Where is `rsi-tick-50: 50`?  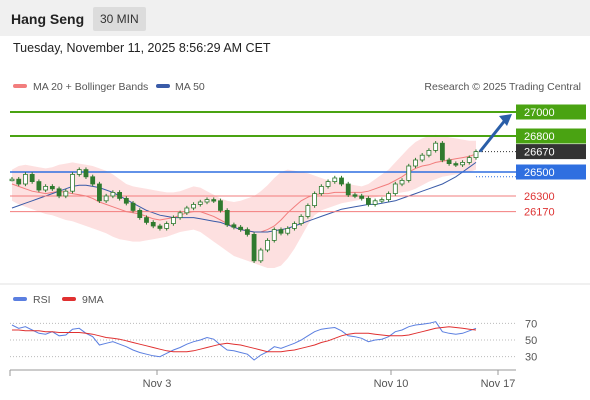 rsi-tick-50: 50 is located at coordinates (531, 341).